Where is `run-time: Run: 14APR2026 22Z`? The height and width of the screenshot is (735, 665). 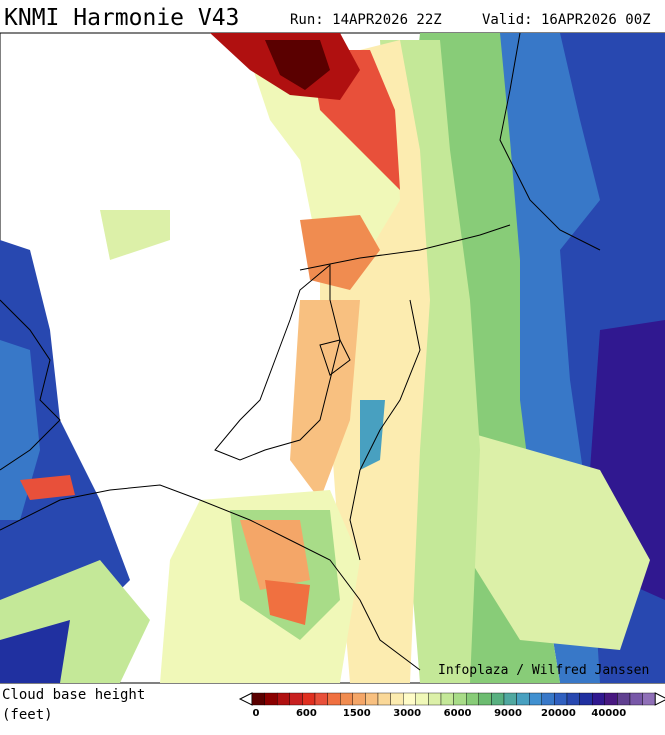
run-time: Run: 14APR2026 22Z is located at coordinates (366, 20).